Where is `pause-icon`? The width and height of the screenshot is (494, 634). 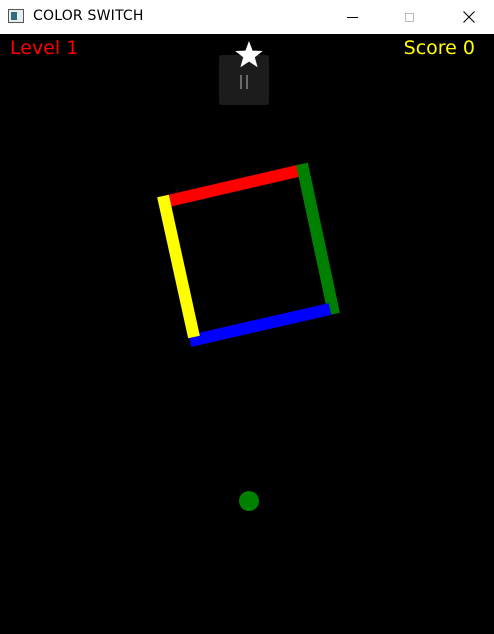
pause-icon is located at coordinates (244, 82).